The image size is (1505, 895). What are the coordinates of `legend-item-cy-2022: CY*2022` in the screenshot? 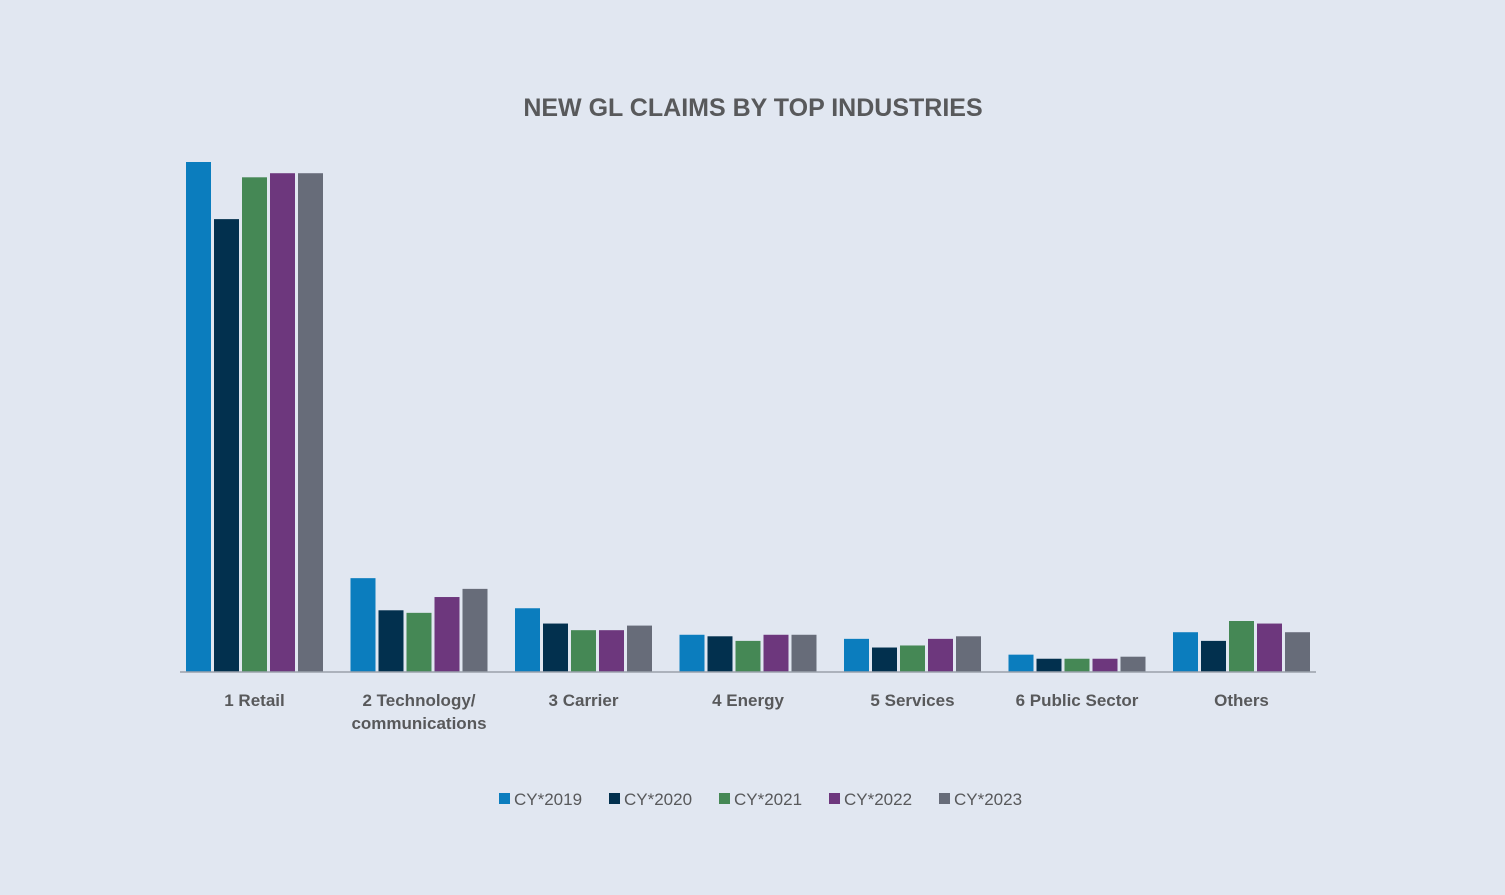 It's located at (870, 799).